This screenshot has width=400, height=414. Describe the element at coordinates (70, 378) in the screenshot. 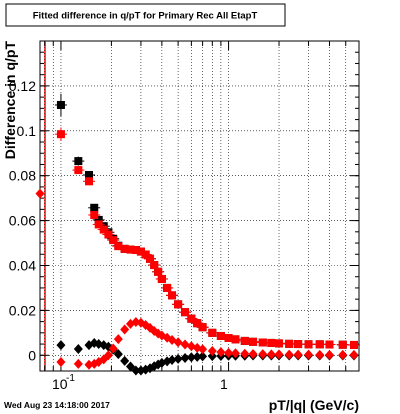

I see `x-tick-label-exp: -1` at that location.